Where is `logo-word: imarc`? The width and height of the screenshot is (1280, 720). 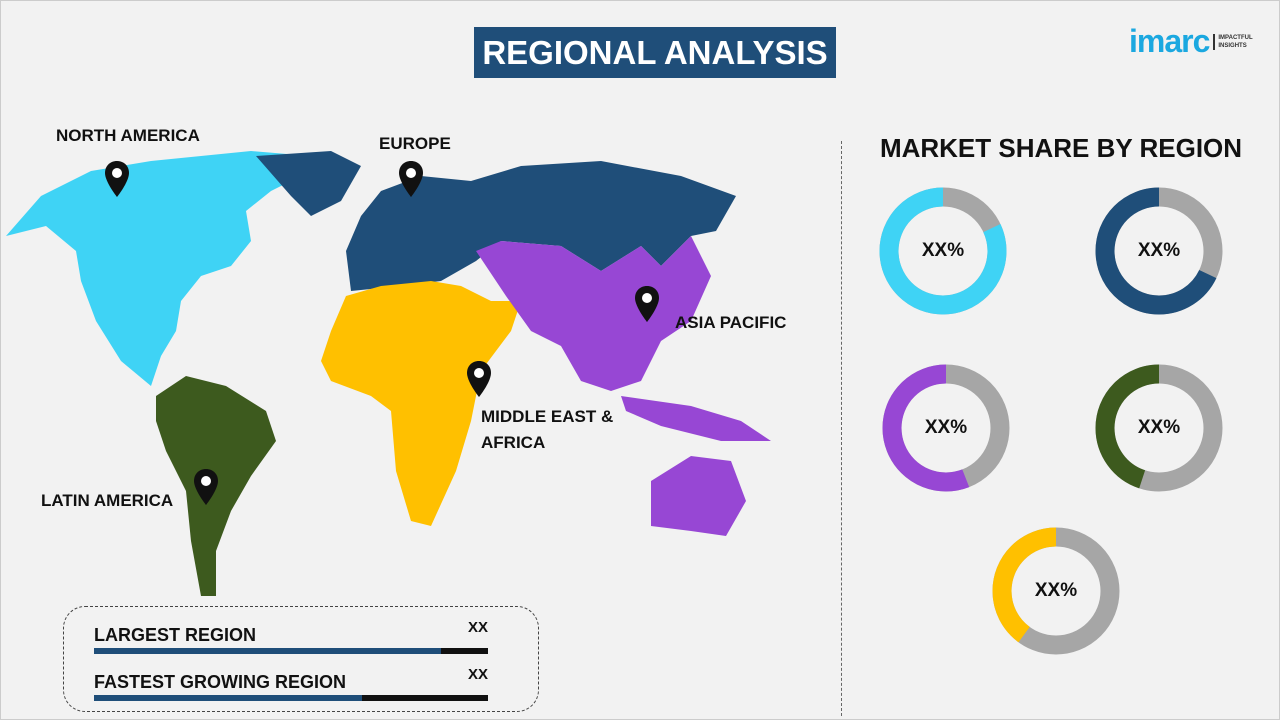 logo-word: imarc is located at coordinates (1169, 41).